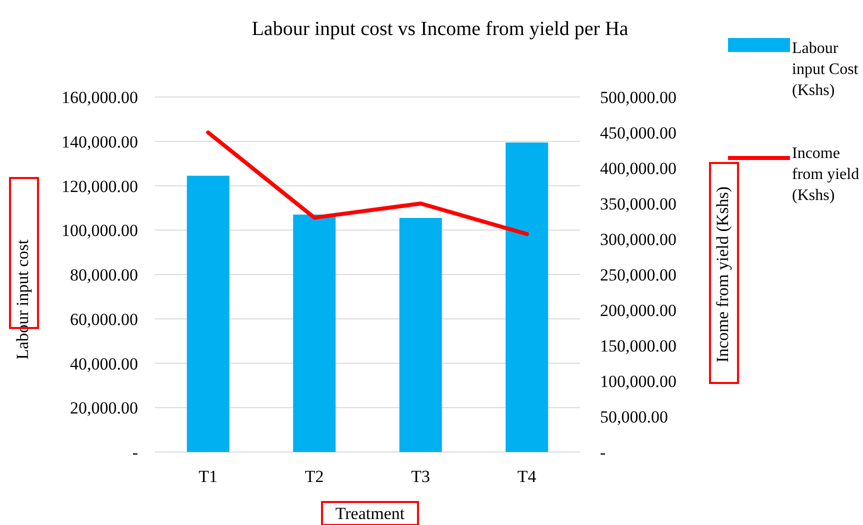 This screenshot has width=863, height=525. What do you see at coordinates (104, 275) in the screenshot?
I see `y-tick-label: 80,000.00` at bounding box center [104, 275].